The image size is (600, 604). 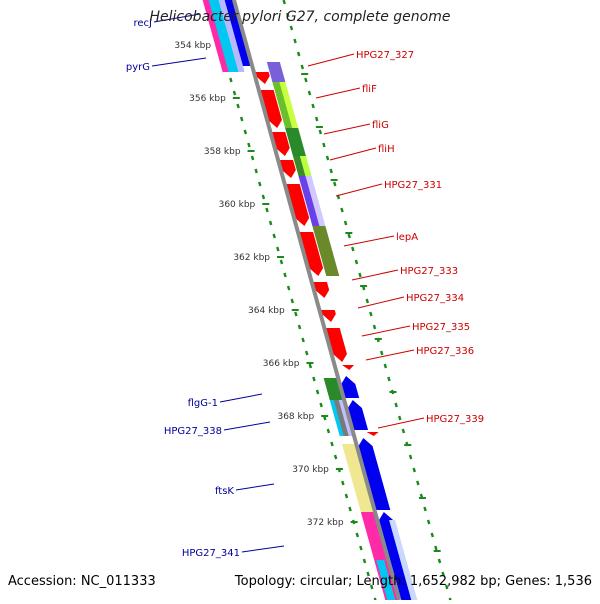 What do you see at coordinates (350, 387) in the screenshot?
I see `gene-arrow-reverse` at bounding box center [350, 387].